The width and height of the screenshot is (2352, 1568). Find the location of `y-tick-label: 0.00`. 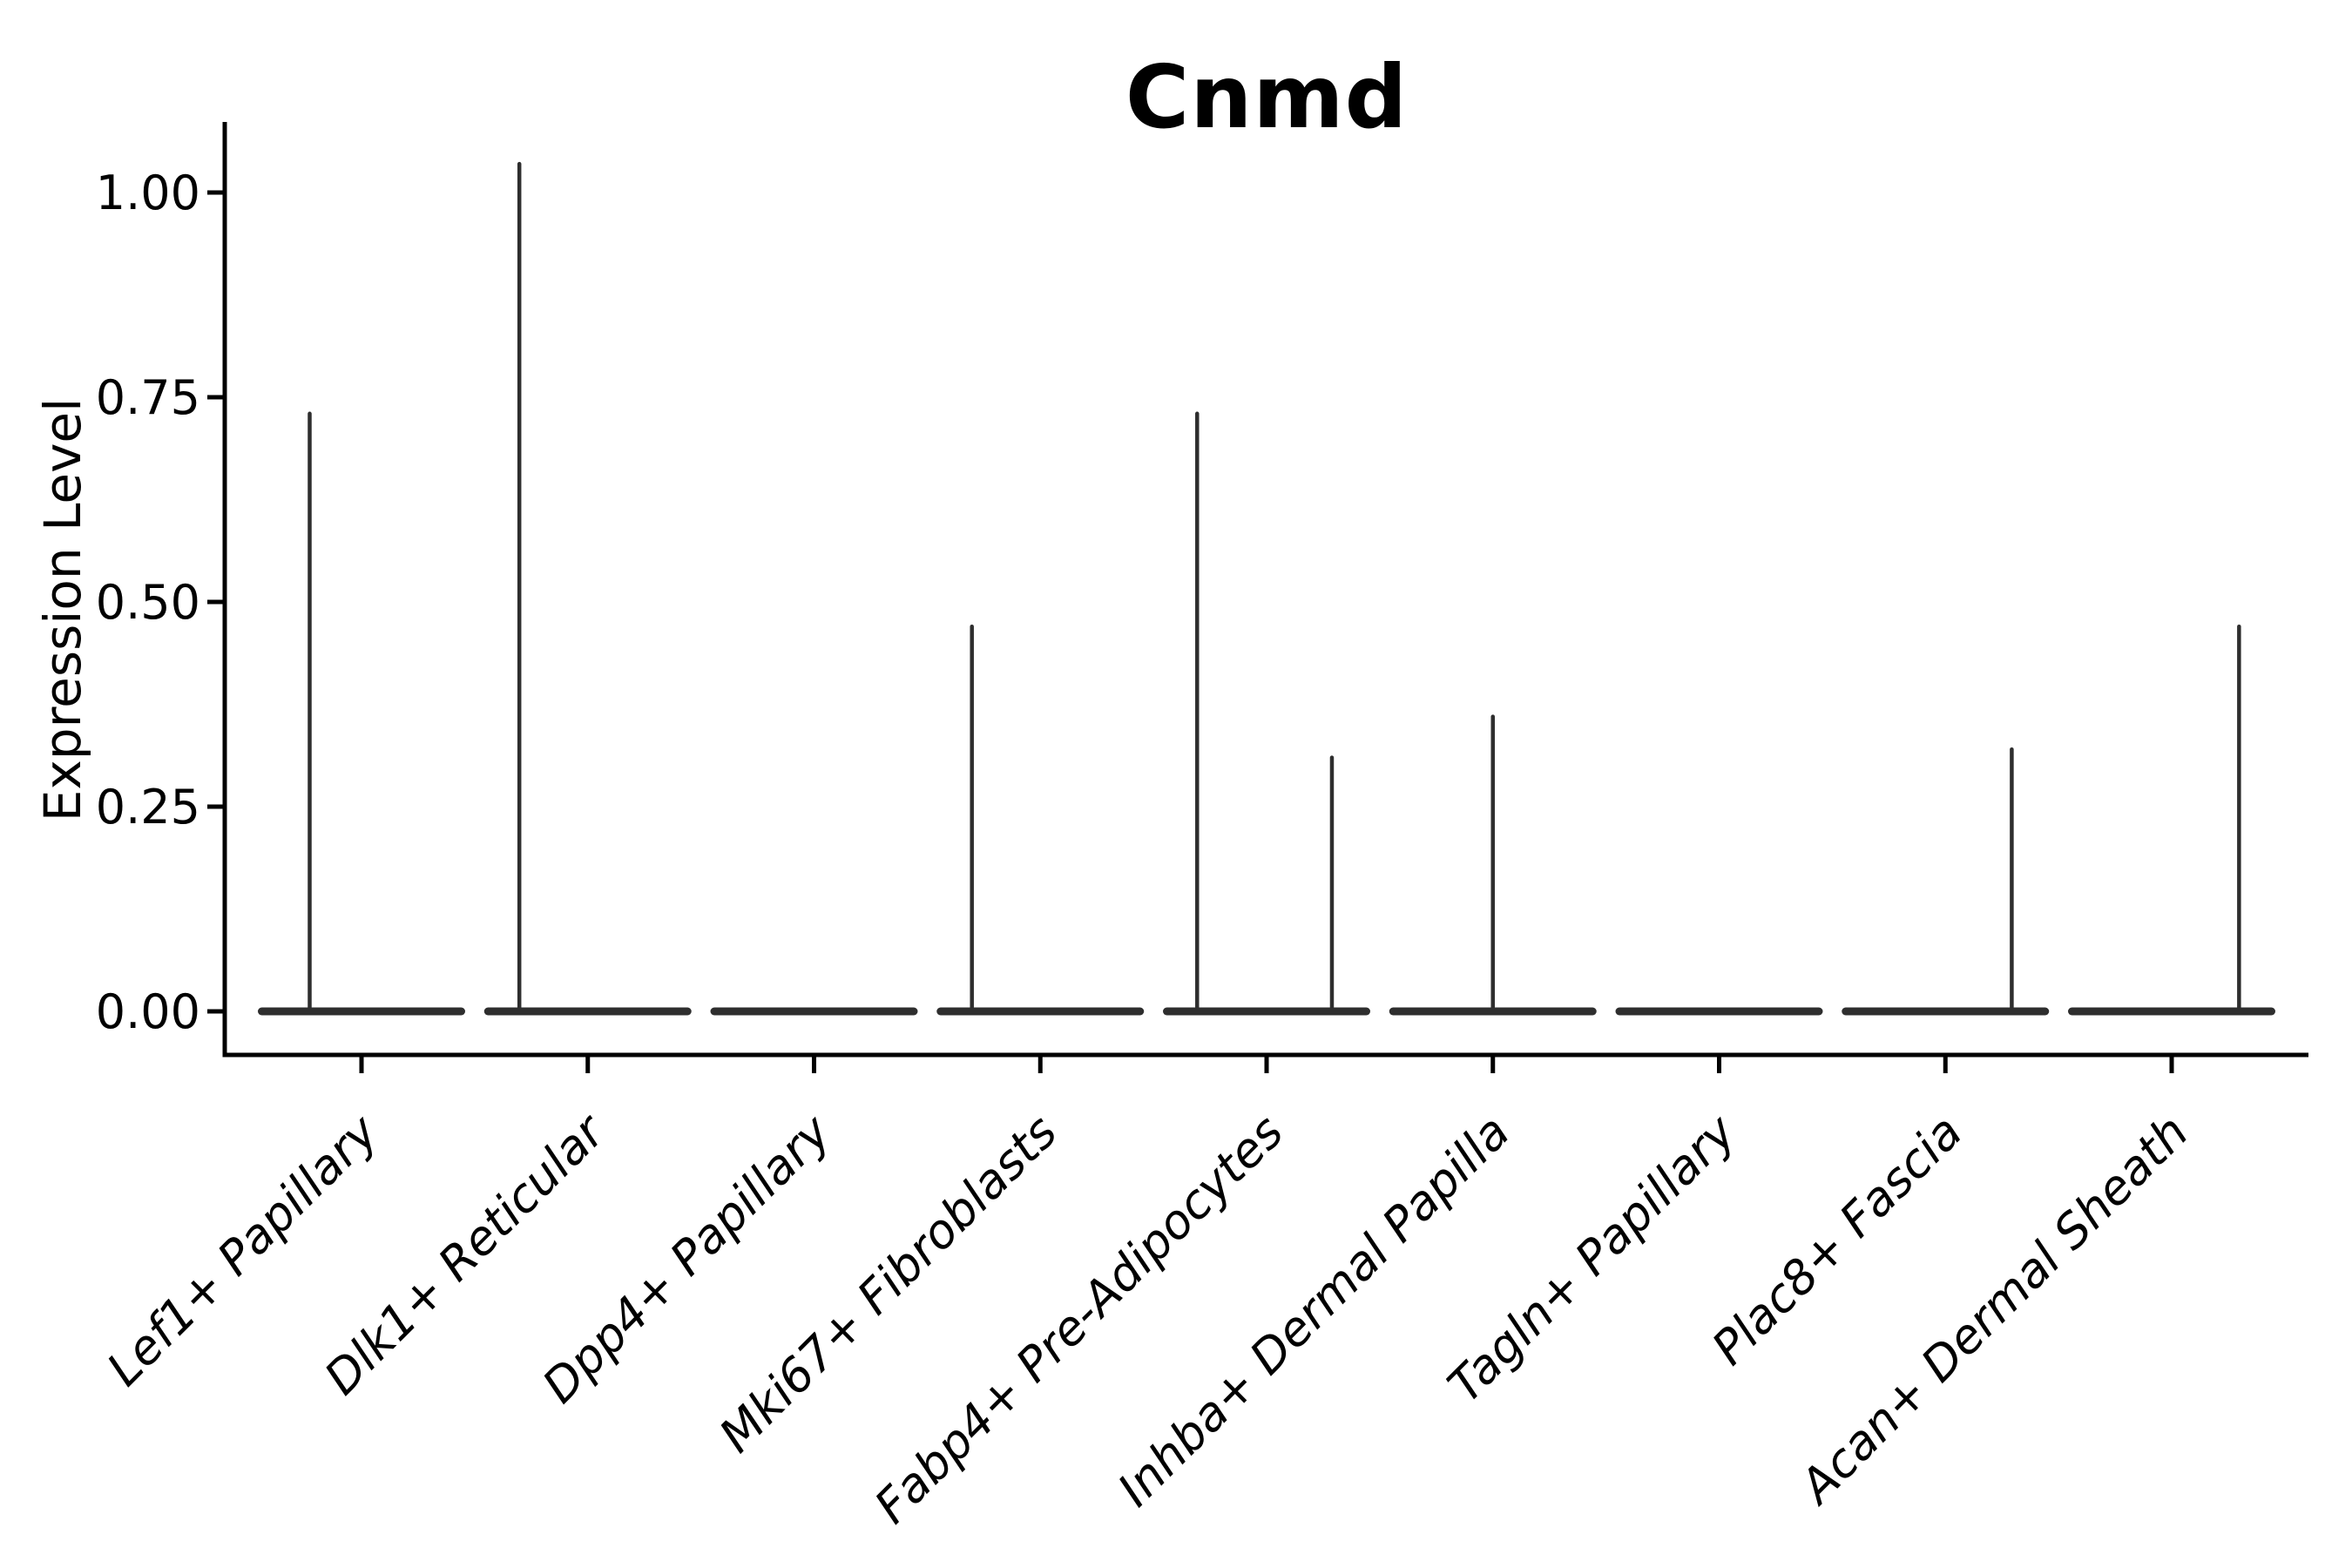

y-tick-label: 0.00 is located at coordinates (148, 1012).